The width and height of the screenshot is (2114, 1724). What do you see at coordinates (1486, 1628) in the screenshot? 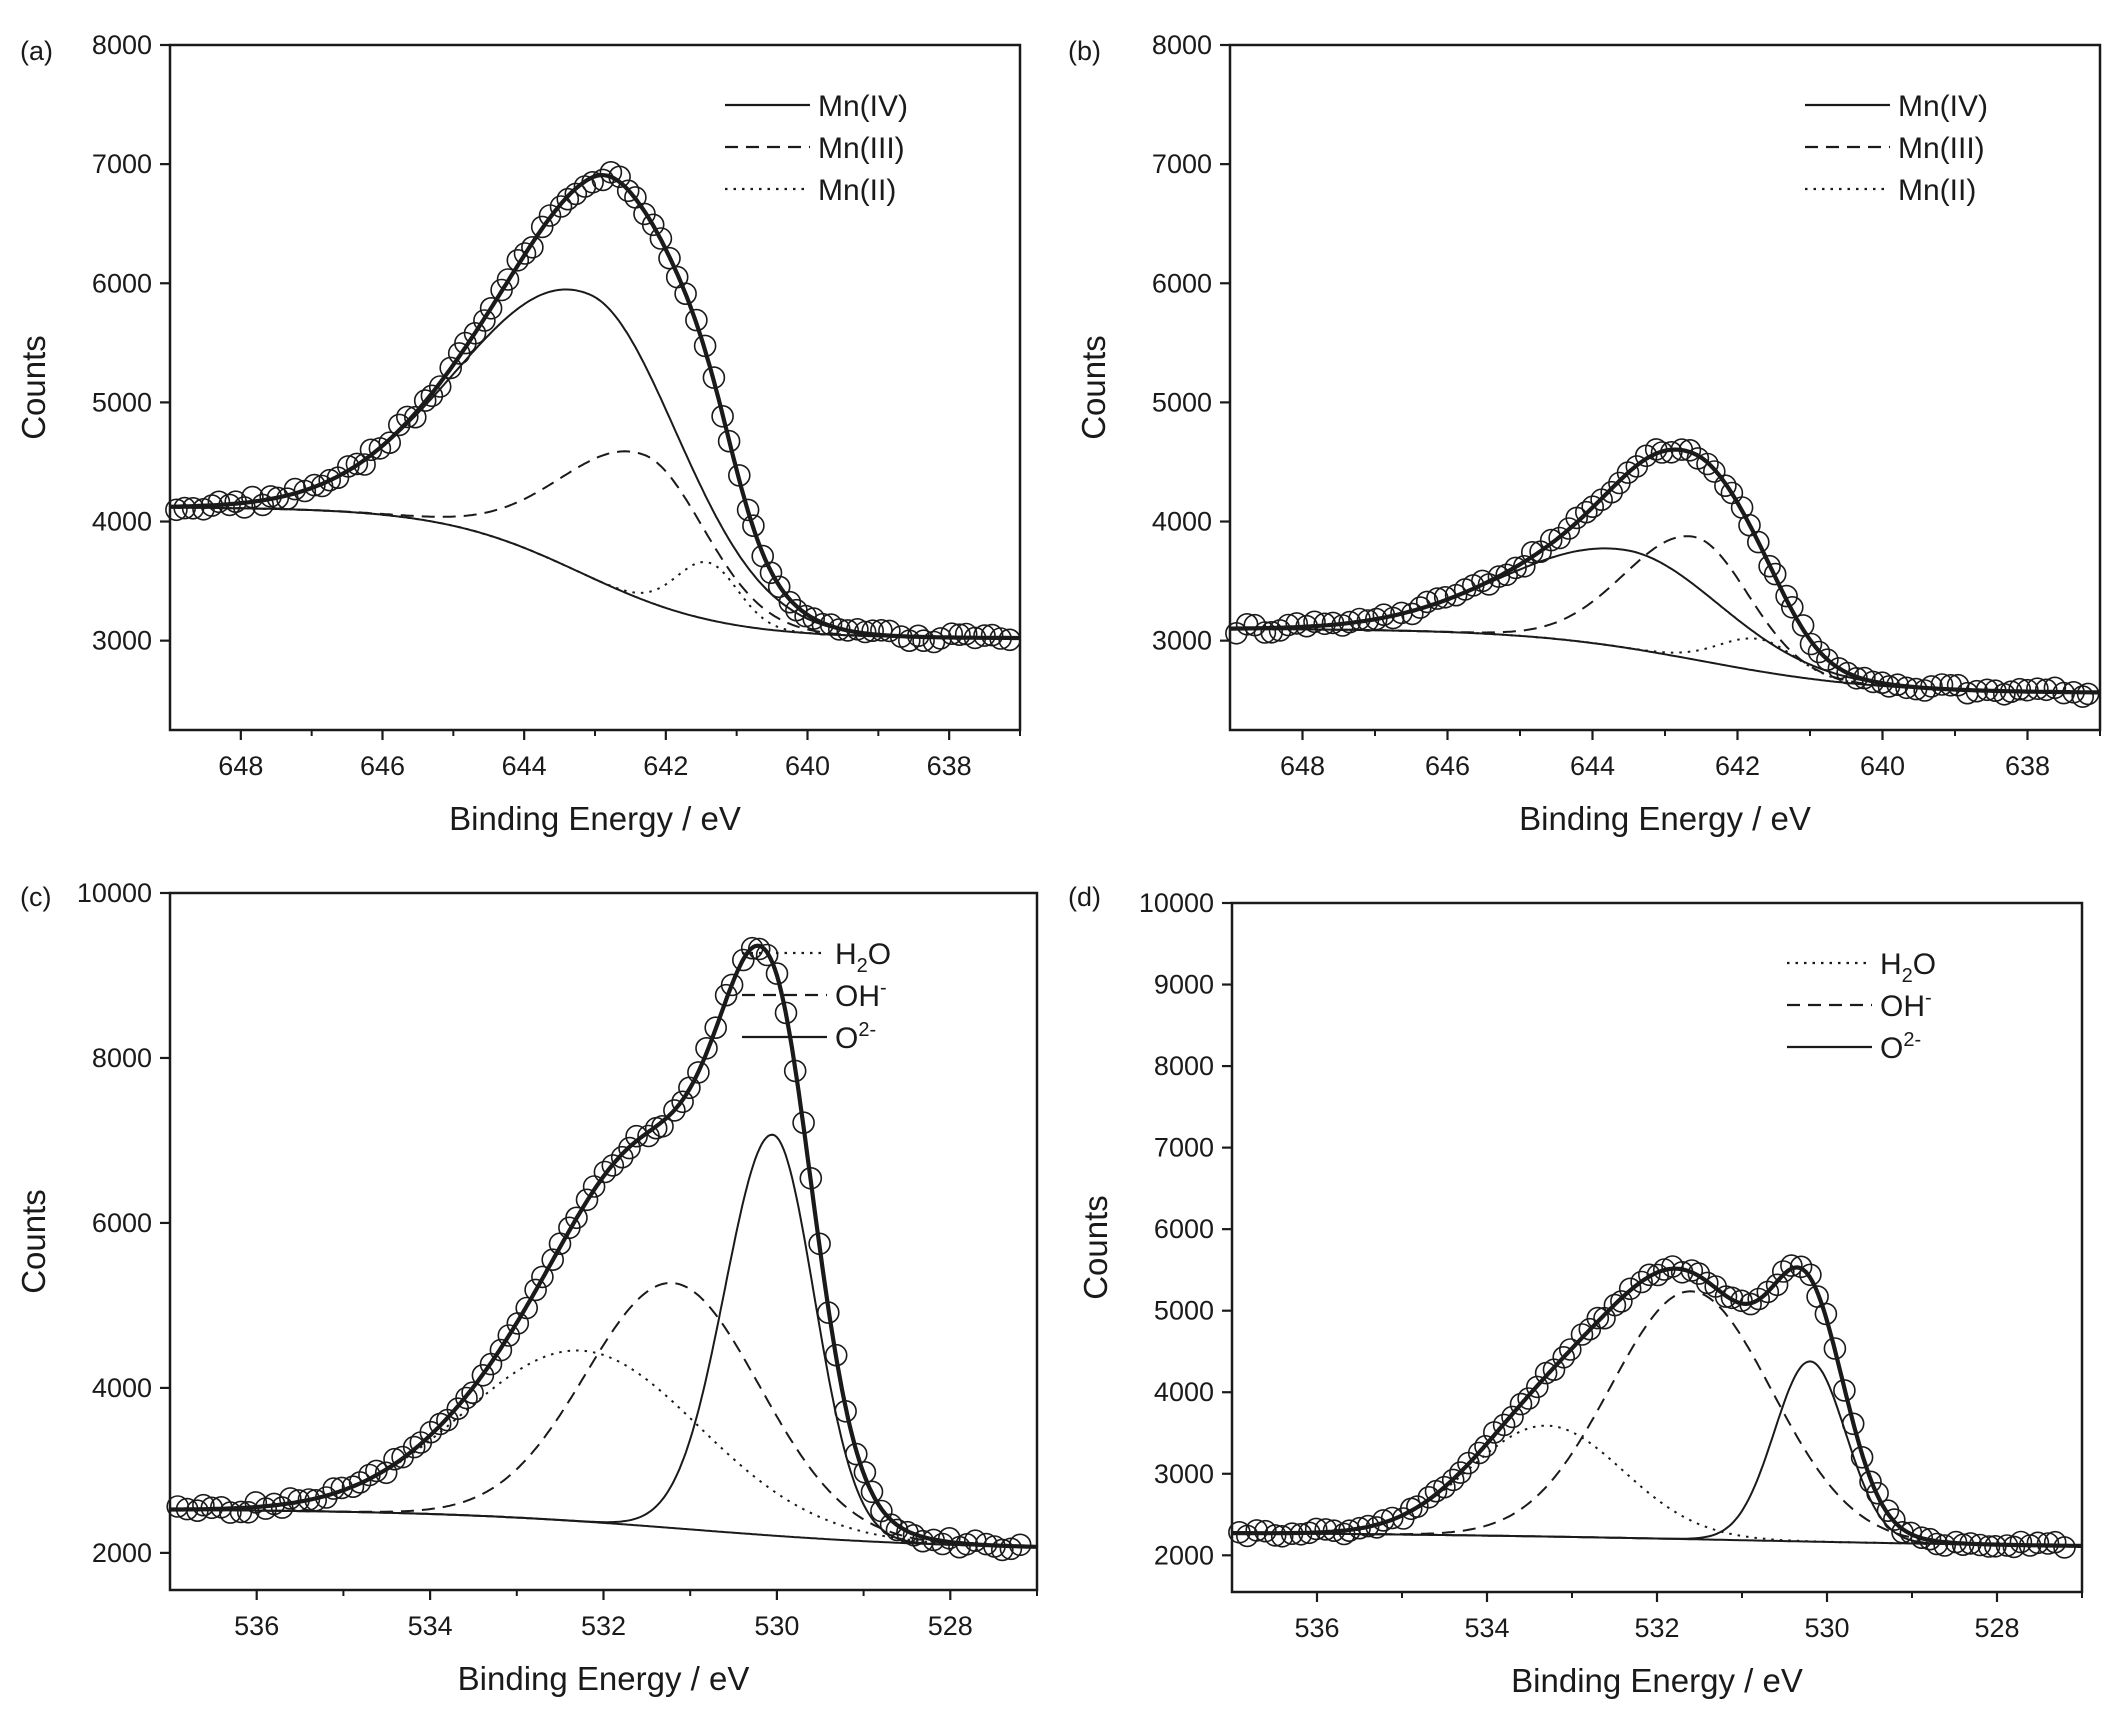
I see `x-tick-label: 534` at bounding box center [1486, 1628].